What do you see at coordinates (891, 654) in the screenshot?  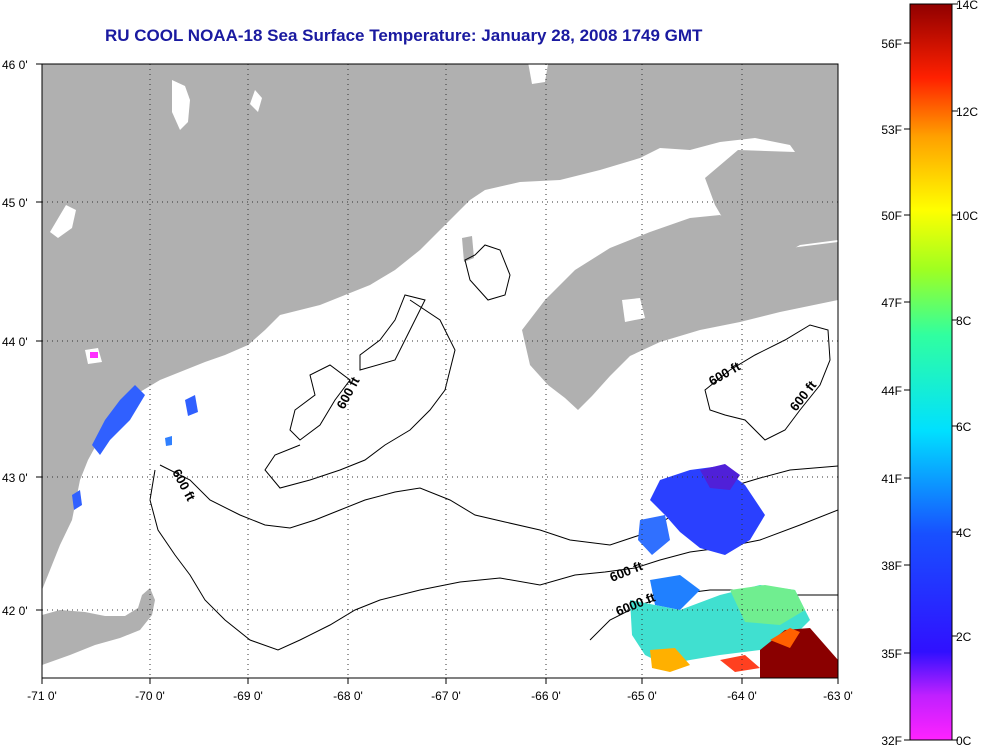 I see `cb-f-35: 35F` at bounding box center [891, 654].